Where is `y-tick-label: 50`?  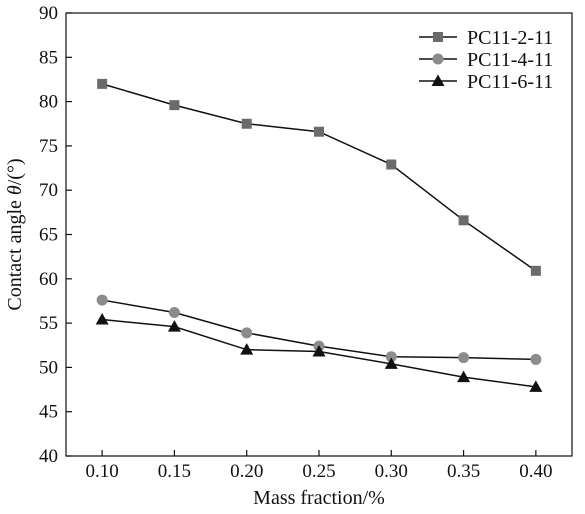 y-tick-label: 50 is located at coordinates (48, 367).